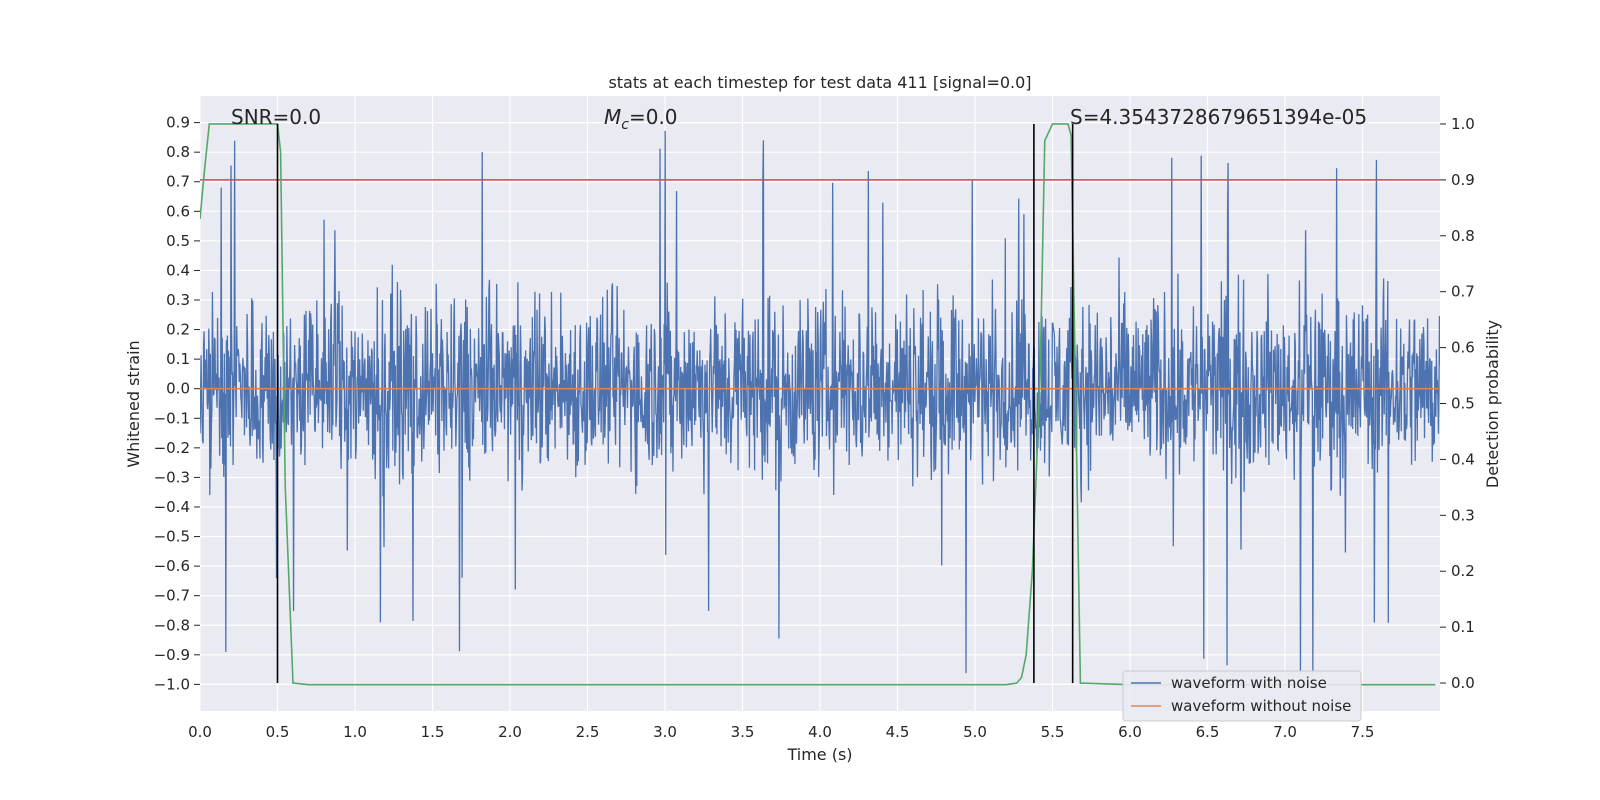  I want to click on legend-label-waveform-without-noise: waveform without noise, so click(1261, 706).